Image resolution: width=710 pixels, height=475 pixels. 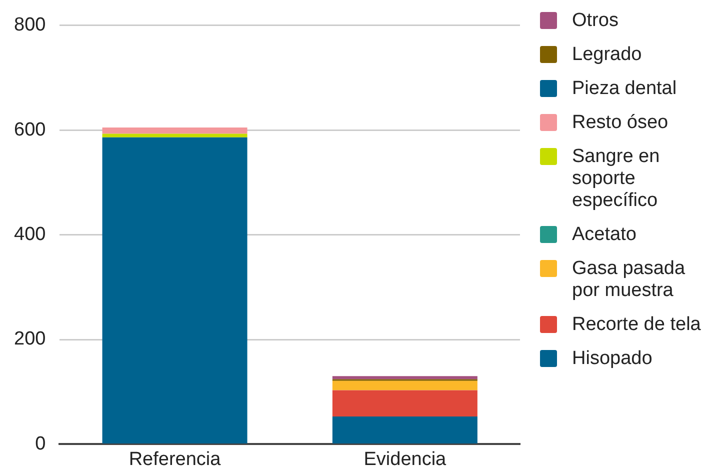 I want to click on legend-label: Gasa pasada por muestra, so click(x=629, y=280).